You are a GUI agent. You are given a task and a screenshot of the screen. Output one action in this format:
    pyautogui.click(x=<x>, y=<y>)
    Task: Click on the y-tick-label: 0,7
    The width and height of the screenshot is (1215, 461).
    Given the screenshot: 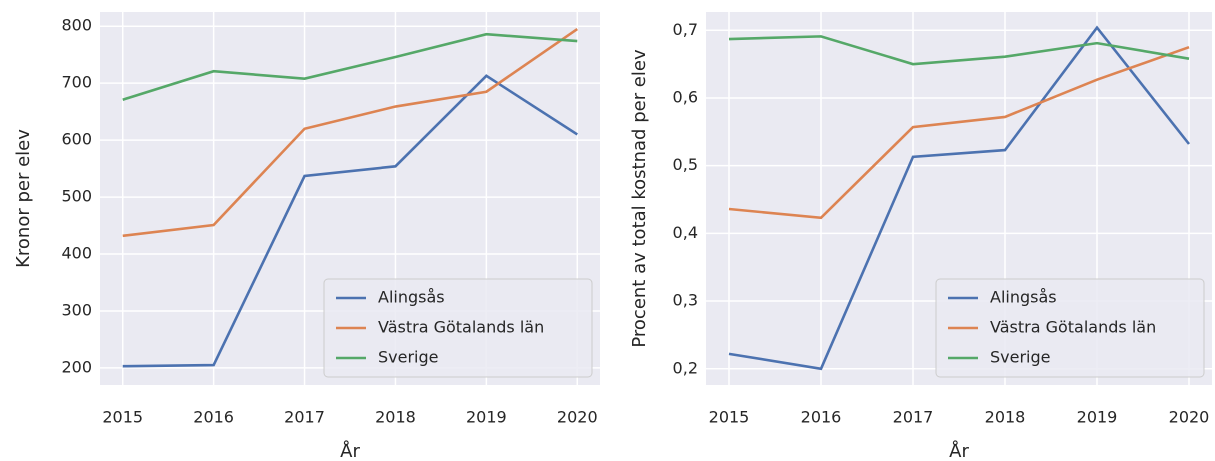 What is the action you would take?
    pyautogui.click(x=685, y=29)
    